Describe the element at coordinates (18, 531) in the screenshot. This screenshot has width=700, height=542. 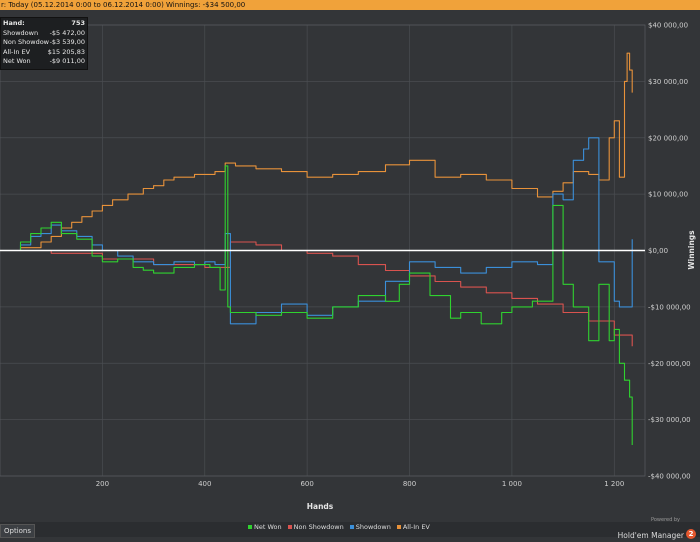
I see `options-button: Options` at that location.